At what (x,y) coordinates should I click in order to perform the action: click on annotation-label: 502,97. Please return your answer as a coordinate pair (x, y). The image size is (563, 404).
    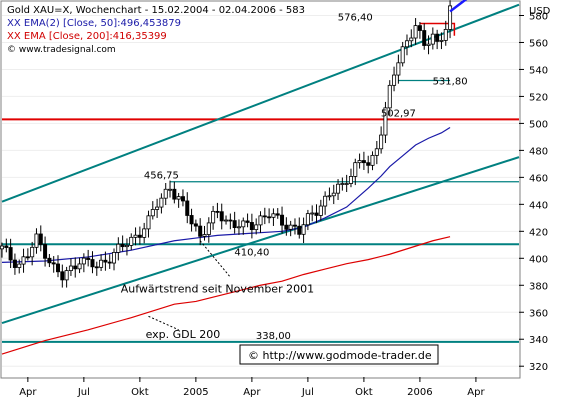
    Looking at the image, I should click on (398, 114).